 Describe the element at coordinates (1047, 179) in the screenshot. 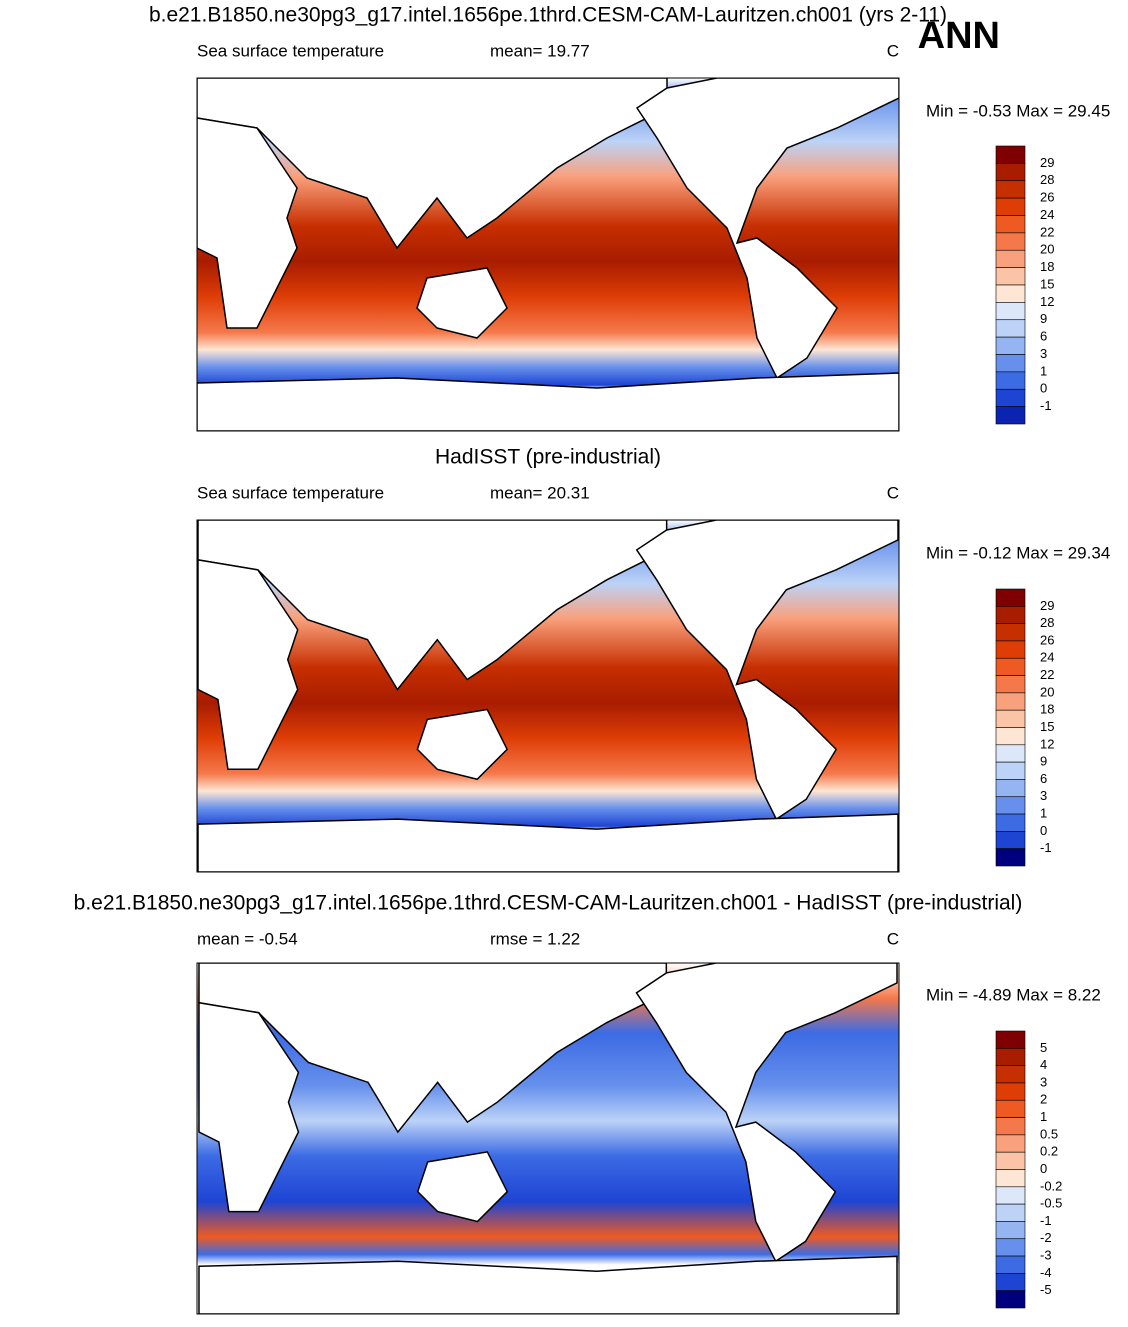

I see `colorbar-label: 28` at that location.